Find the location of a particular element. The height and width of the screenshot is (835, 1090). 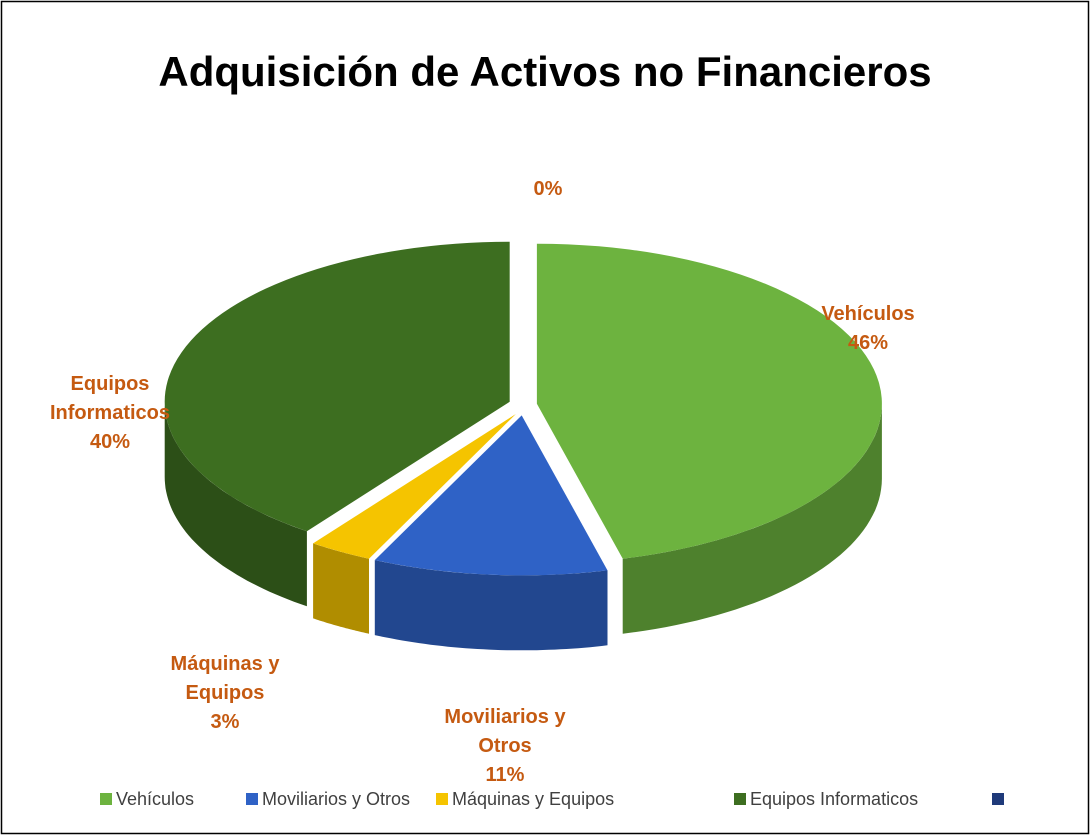

data-label-value: 40% is located at coordinates (110, 442).